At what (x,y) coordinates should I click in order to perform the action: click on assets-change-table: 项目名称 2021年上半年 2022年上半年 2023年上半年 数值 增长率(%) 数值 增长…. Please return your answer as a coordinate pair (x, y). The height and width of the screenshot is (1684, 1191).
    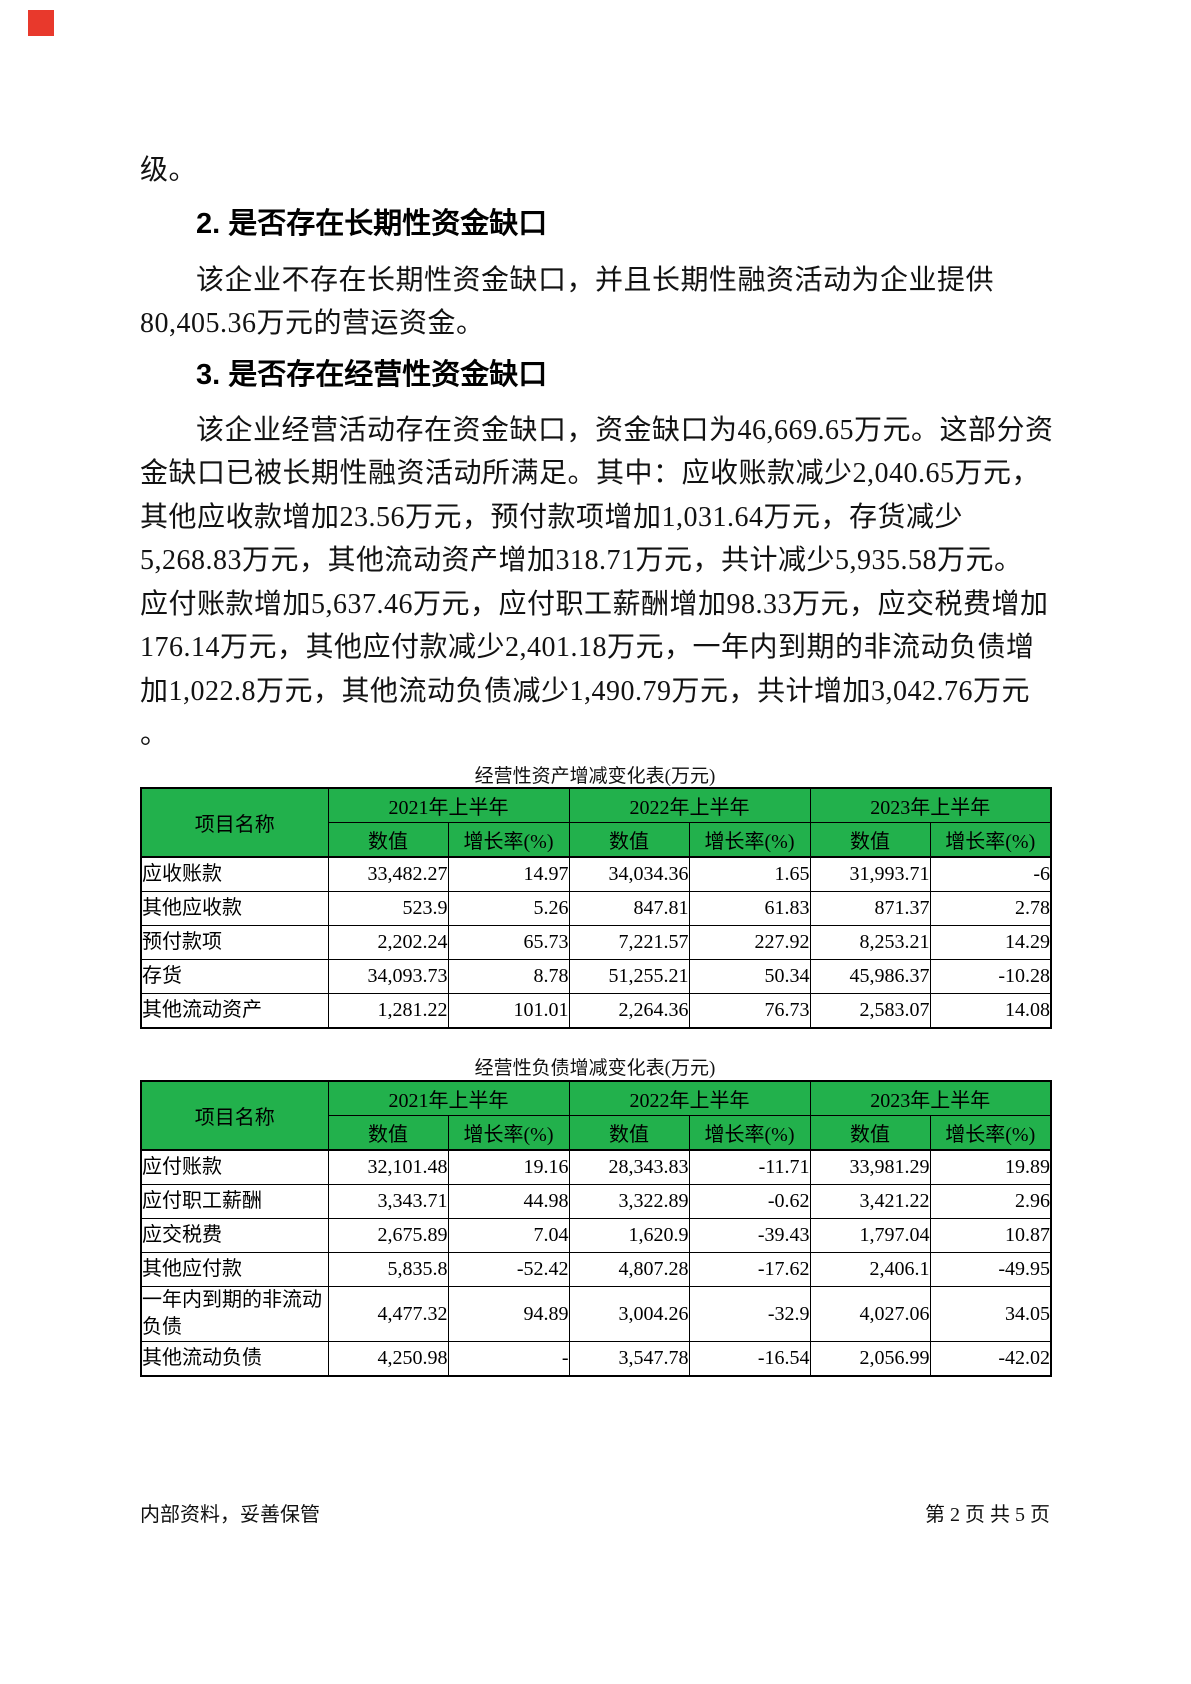
    Looking at the image, I should click on (596, 908).